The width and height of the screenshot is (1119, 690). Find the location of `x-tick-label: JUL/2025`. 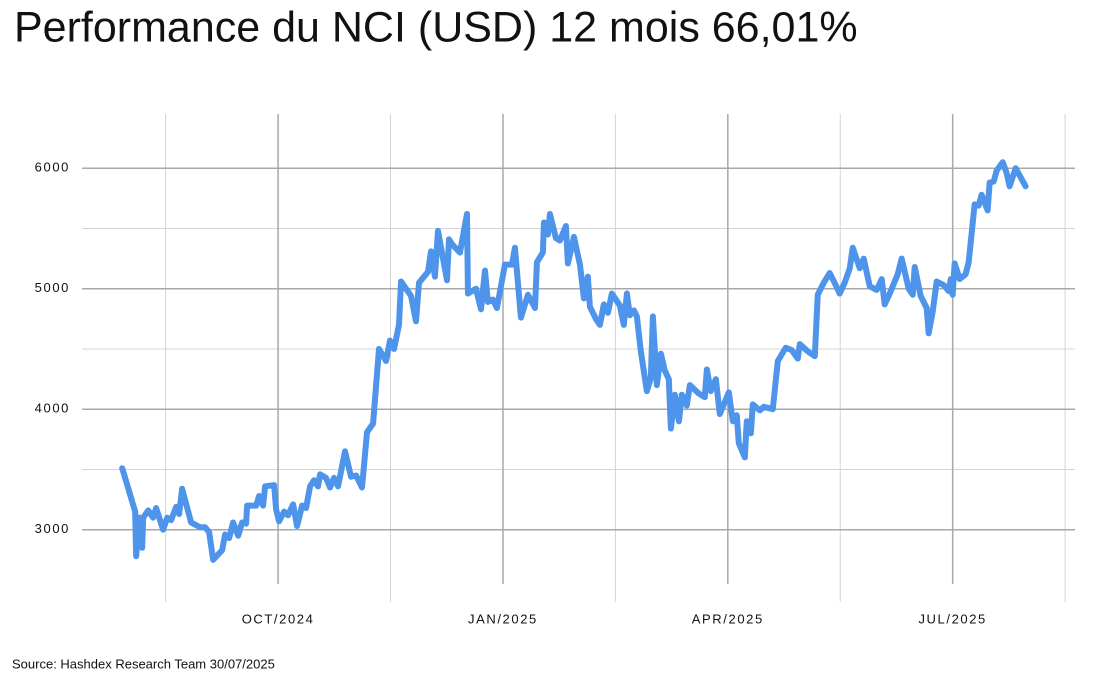

x-tick-label: JUL/2025 is located at coordinates (952, 618).